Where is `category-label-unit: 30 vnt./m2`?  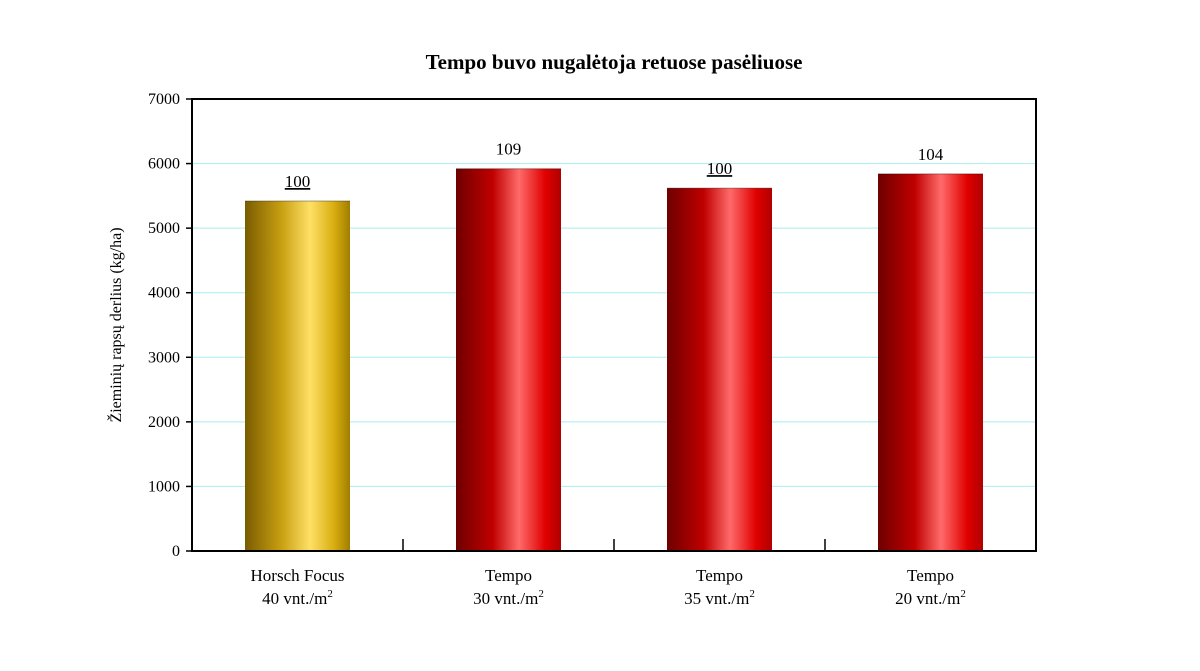 category-label-unit: 30 vnt./m2 is located at coordinates (508, 598).